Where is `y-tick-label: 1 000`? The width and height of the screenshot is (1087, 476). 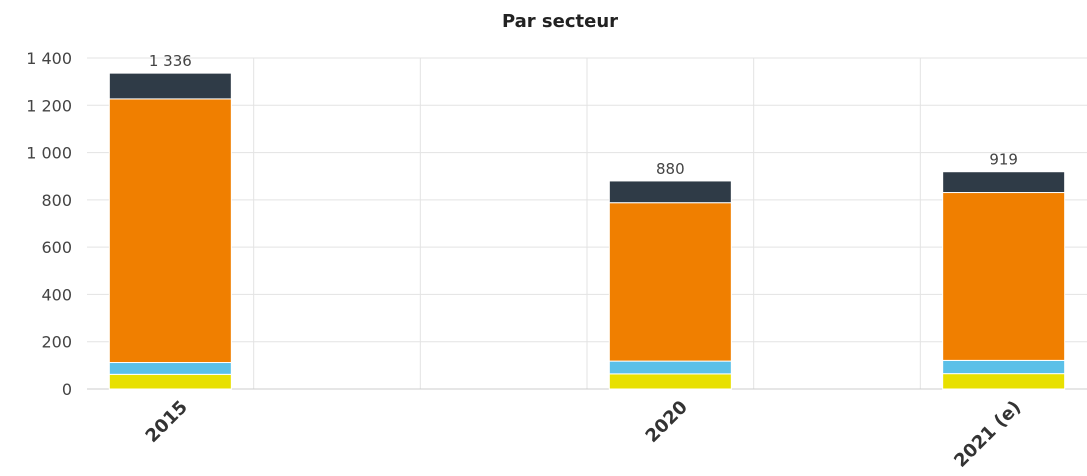
y-tick-label: 1 000 is located at coordinates (49, 153).